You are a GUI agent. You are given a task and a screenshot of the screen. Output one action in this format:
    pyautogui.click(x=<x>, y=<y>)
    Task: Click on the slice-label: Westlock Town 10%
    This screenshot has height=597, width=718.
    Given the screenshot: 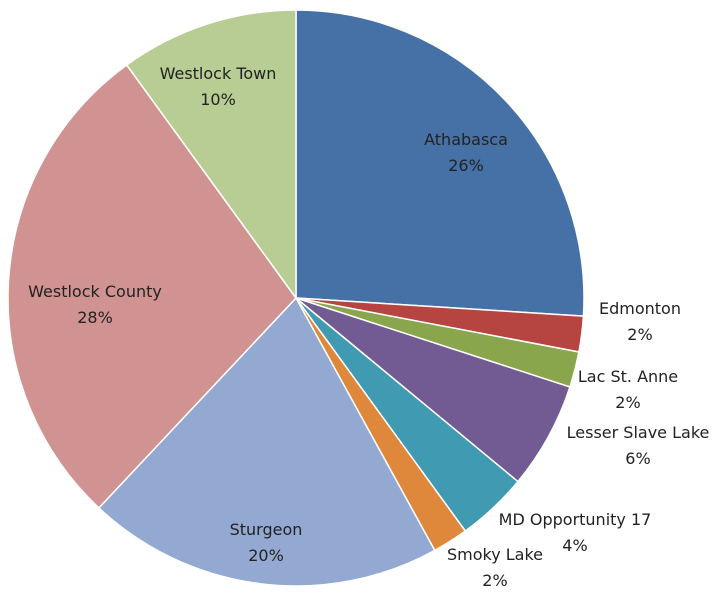 What is the action you would take?
    pyautogui.click(x=218, y=86)
    